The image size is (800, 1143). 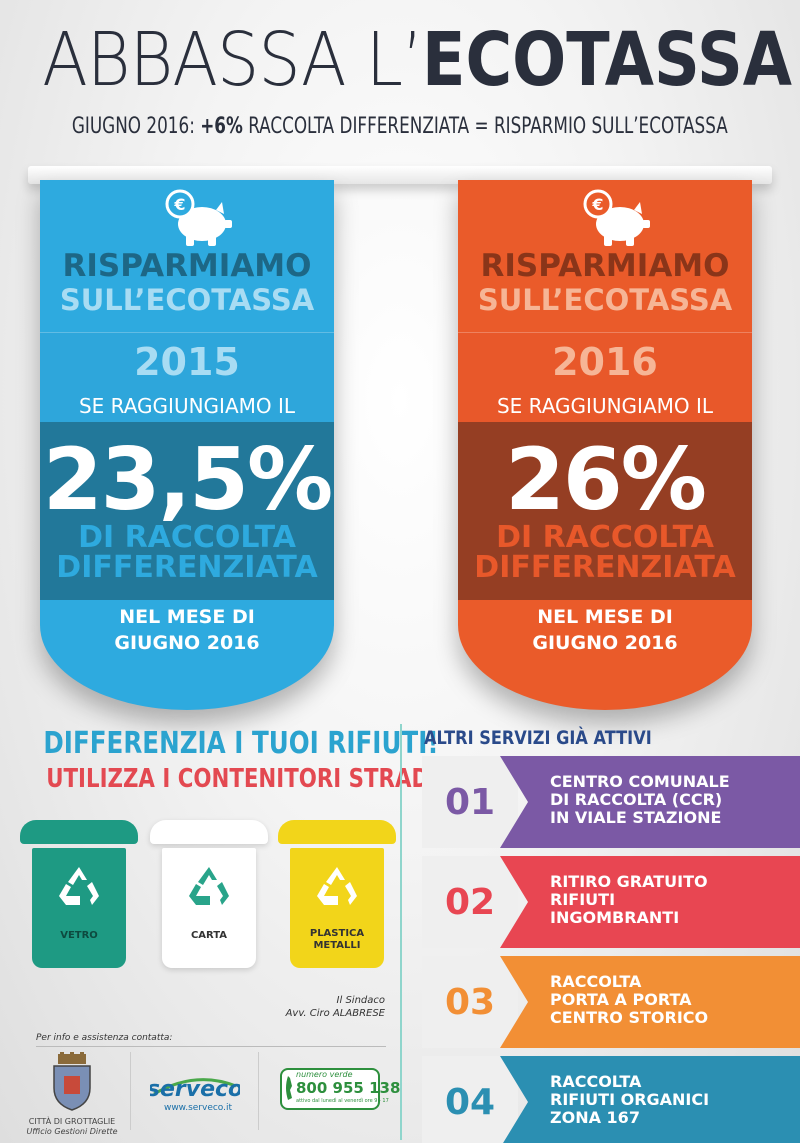 I want to click on bin-carta: CARTA, so click(x=209, y=894).